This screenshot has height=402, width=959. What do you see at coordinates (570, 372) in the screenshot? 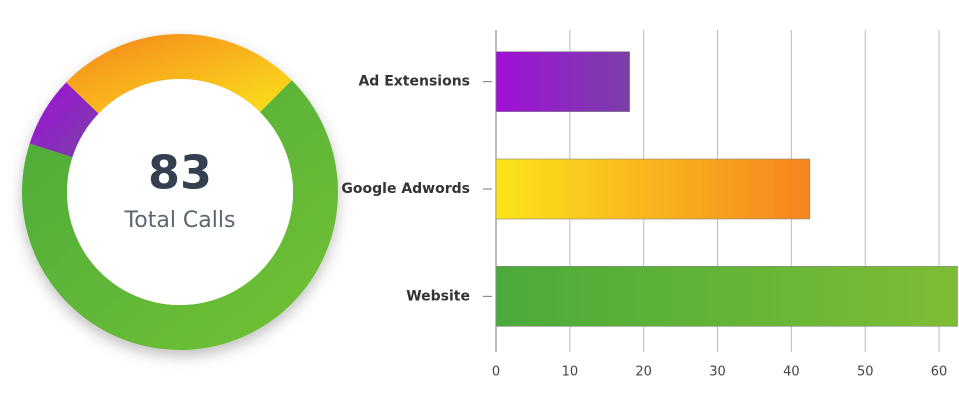
I see `x-tick-label: 10` at bounding box center [570, 372].